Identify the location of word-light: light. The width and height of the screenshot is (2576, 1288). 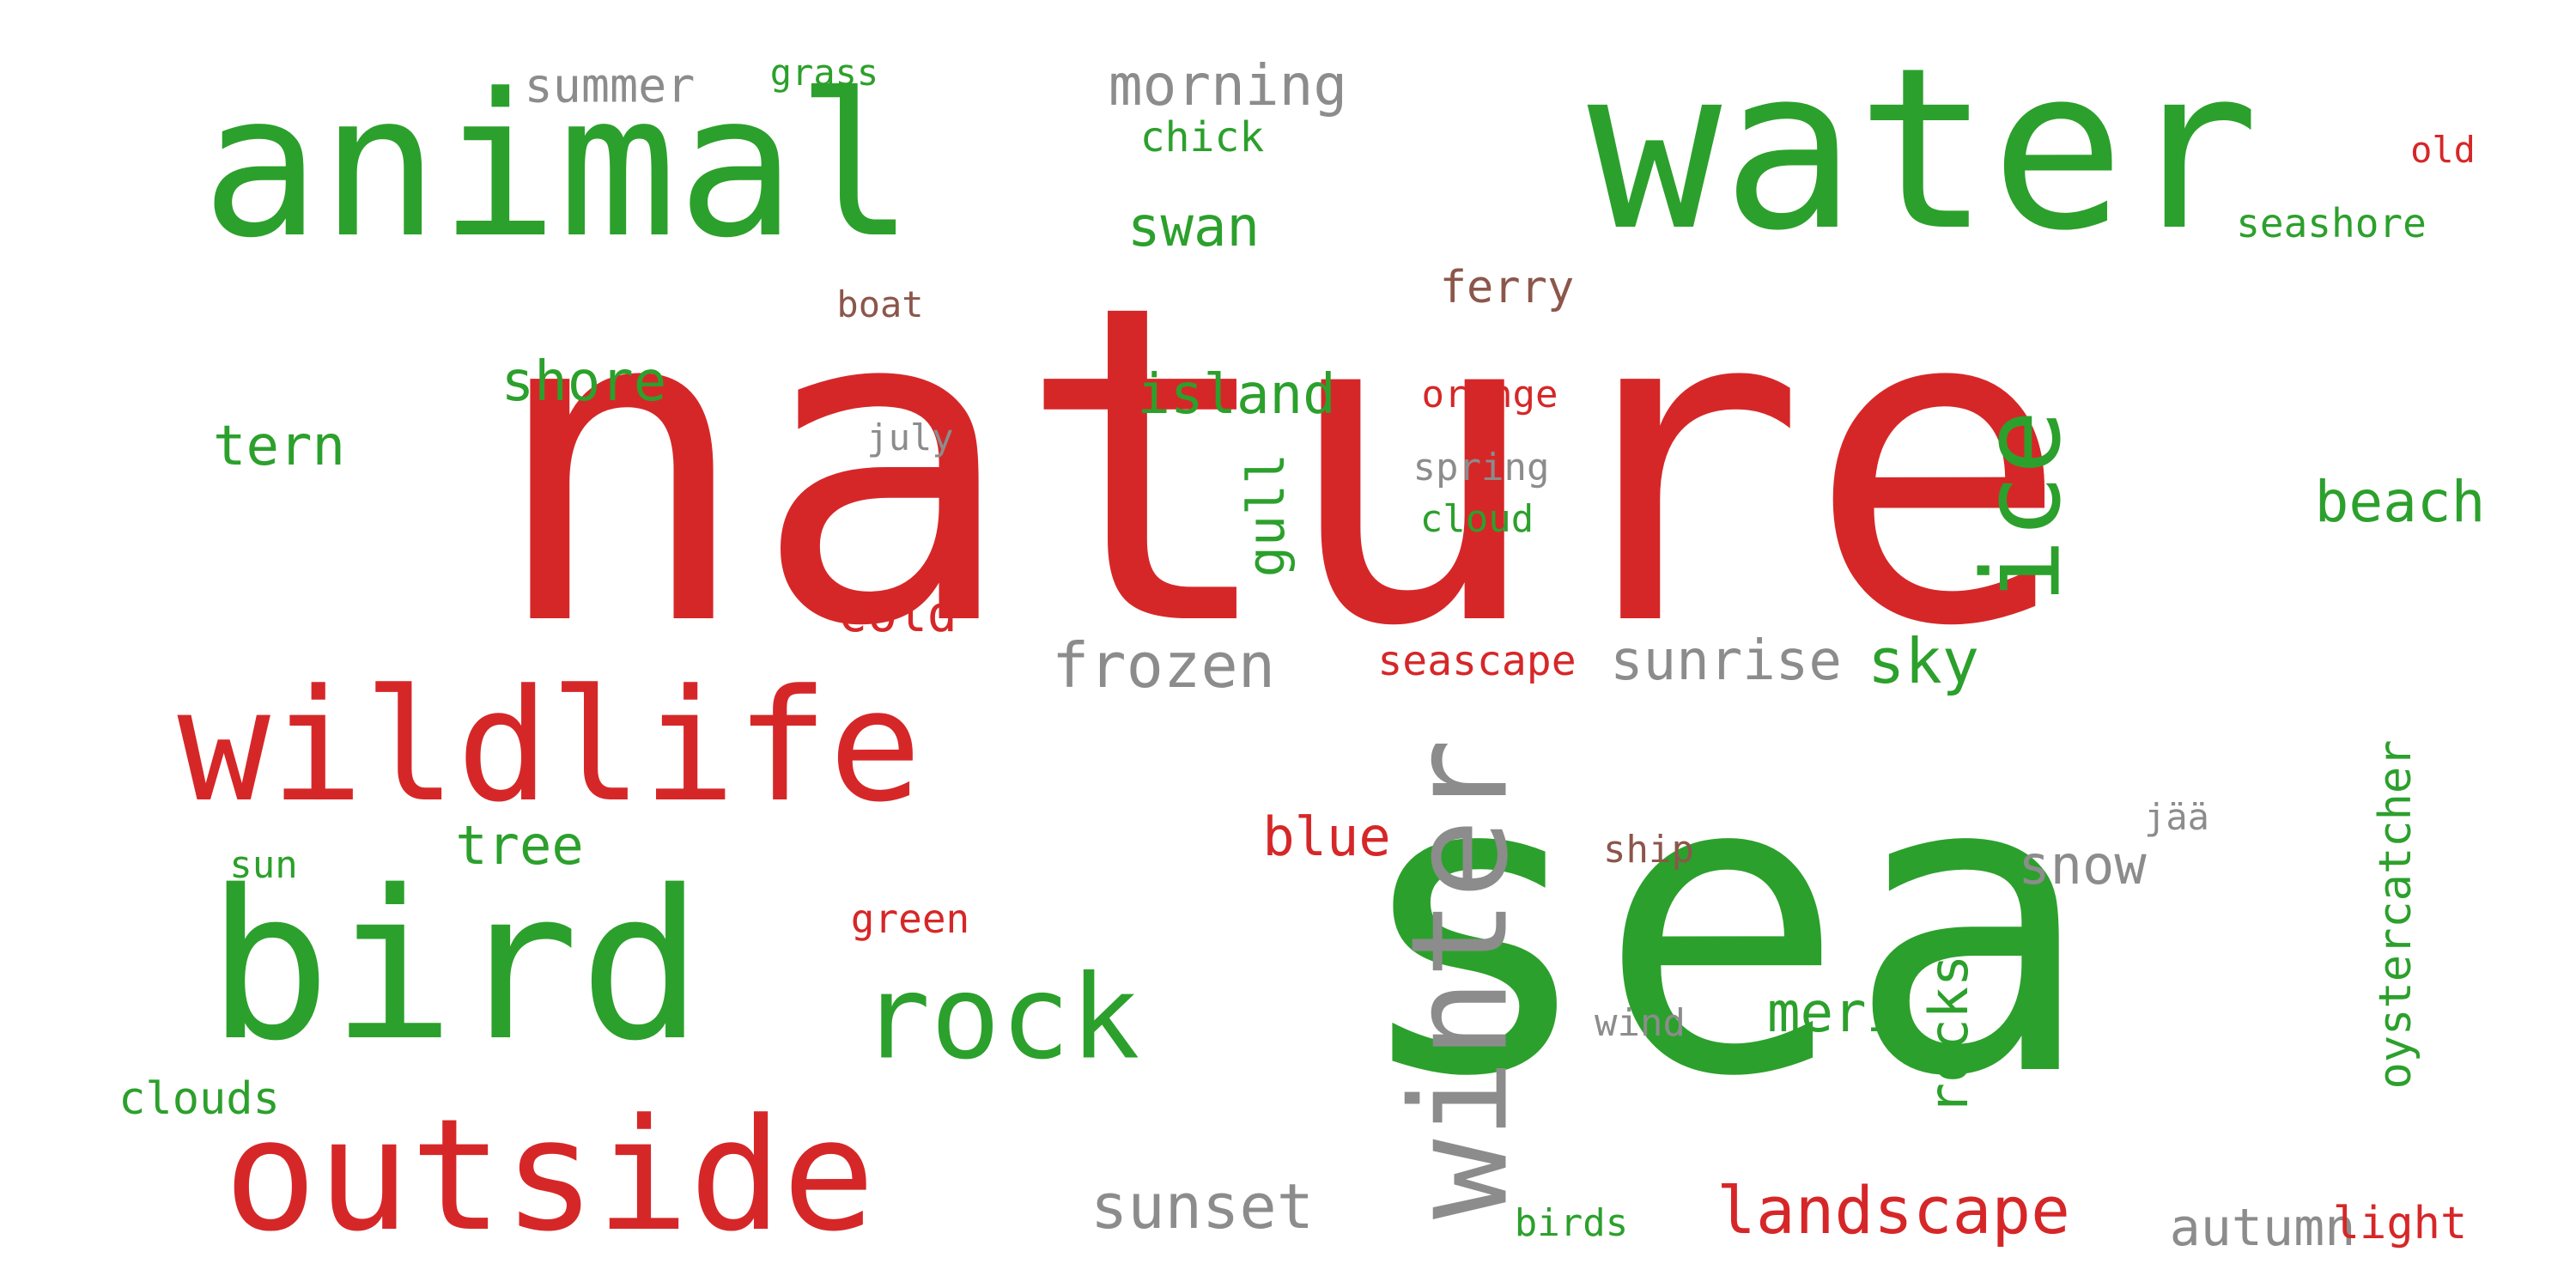
(2400, 1224).